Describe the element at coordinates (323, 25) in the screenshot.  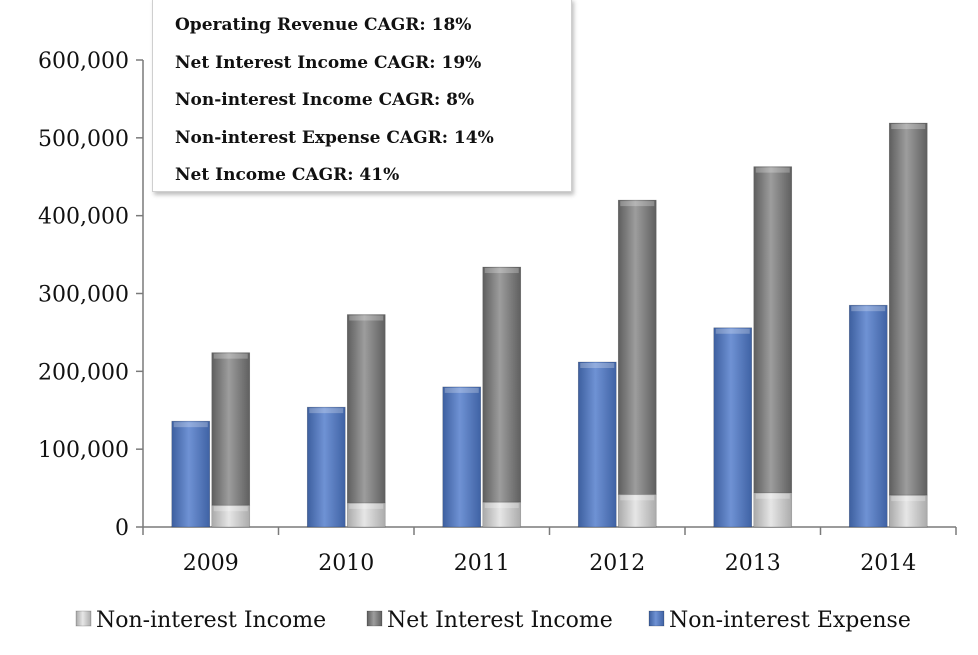
I see `cagr-operating-revenue: Operating Revenue CAGR: 18%` at that location.